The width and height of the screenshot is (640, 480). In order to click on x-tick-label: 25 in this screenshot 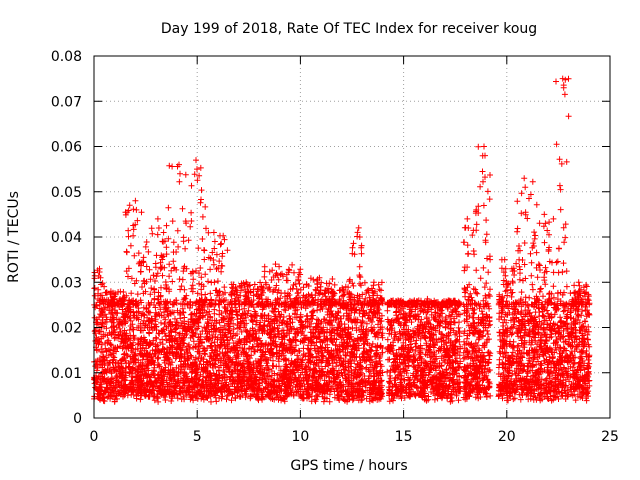, I will do `click(610, 437)`.